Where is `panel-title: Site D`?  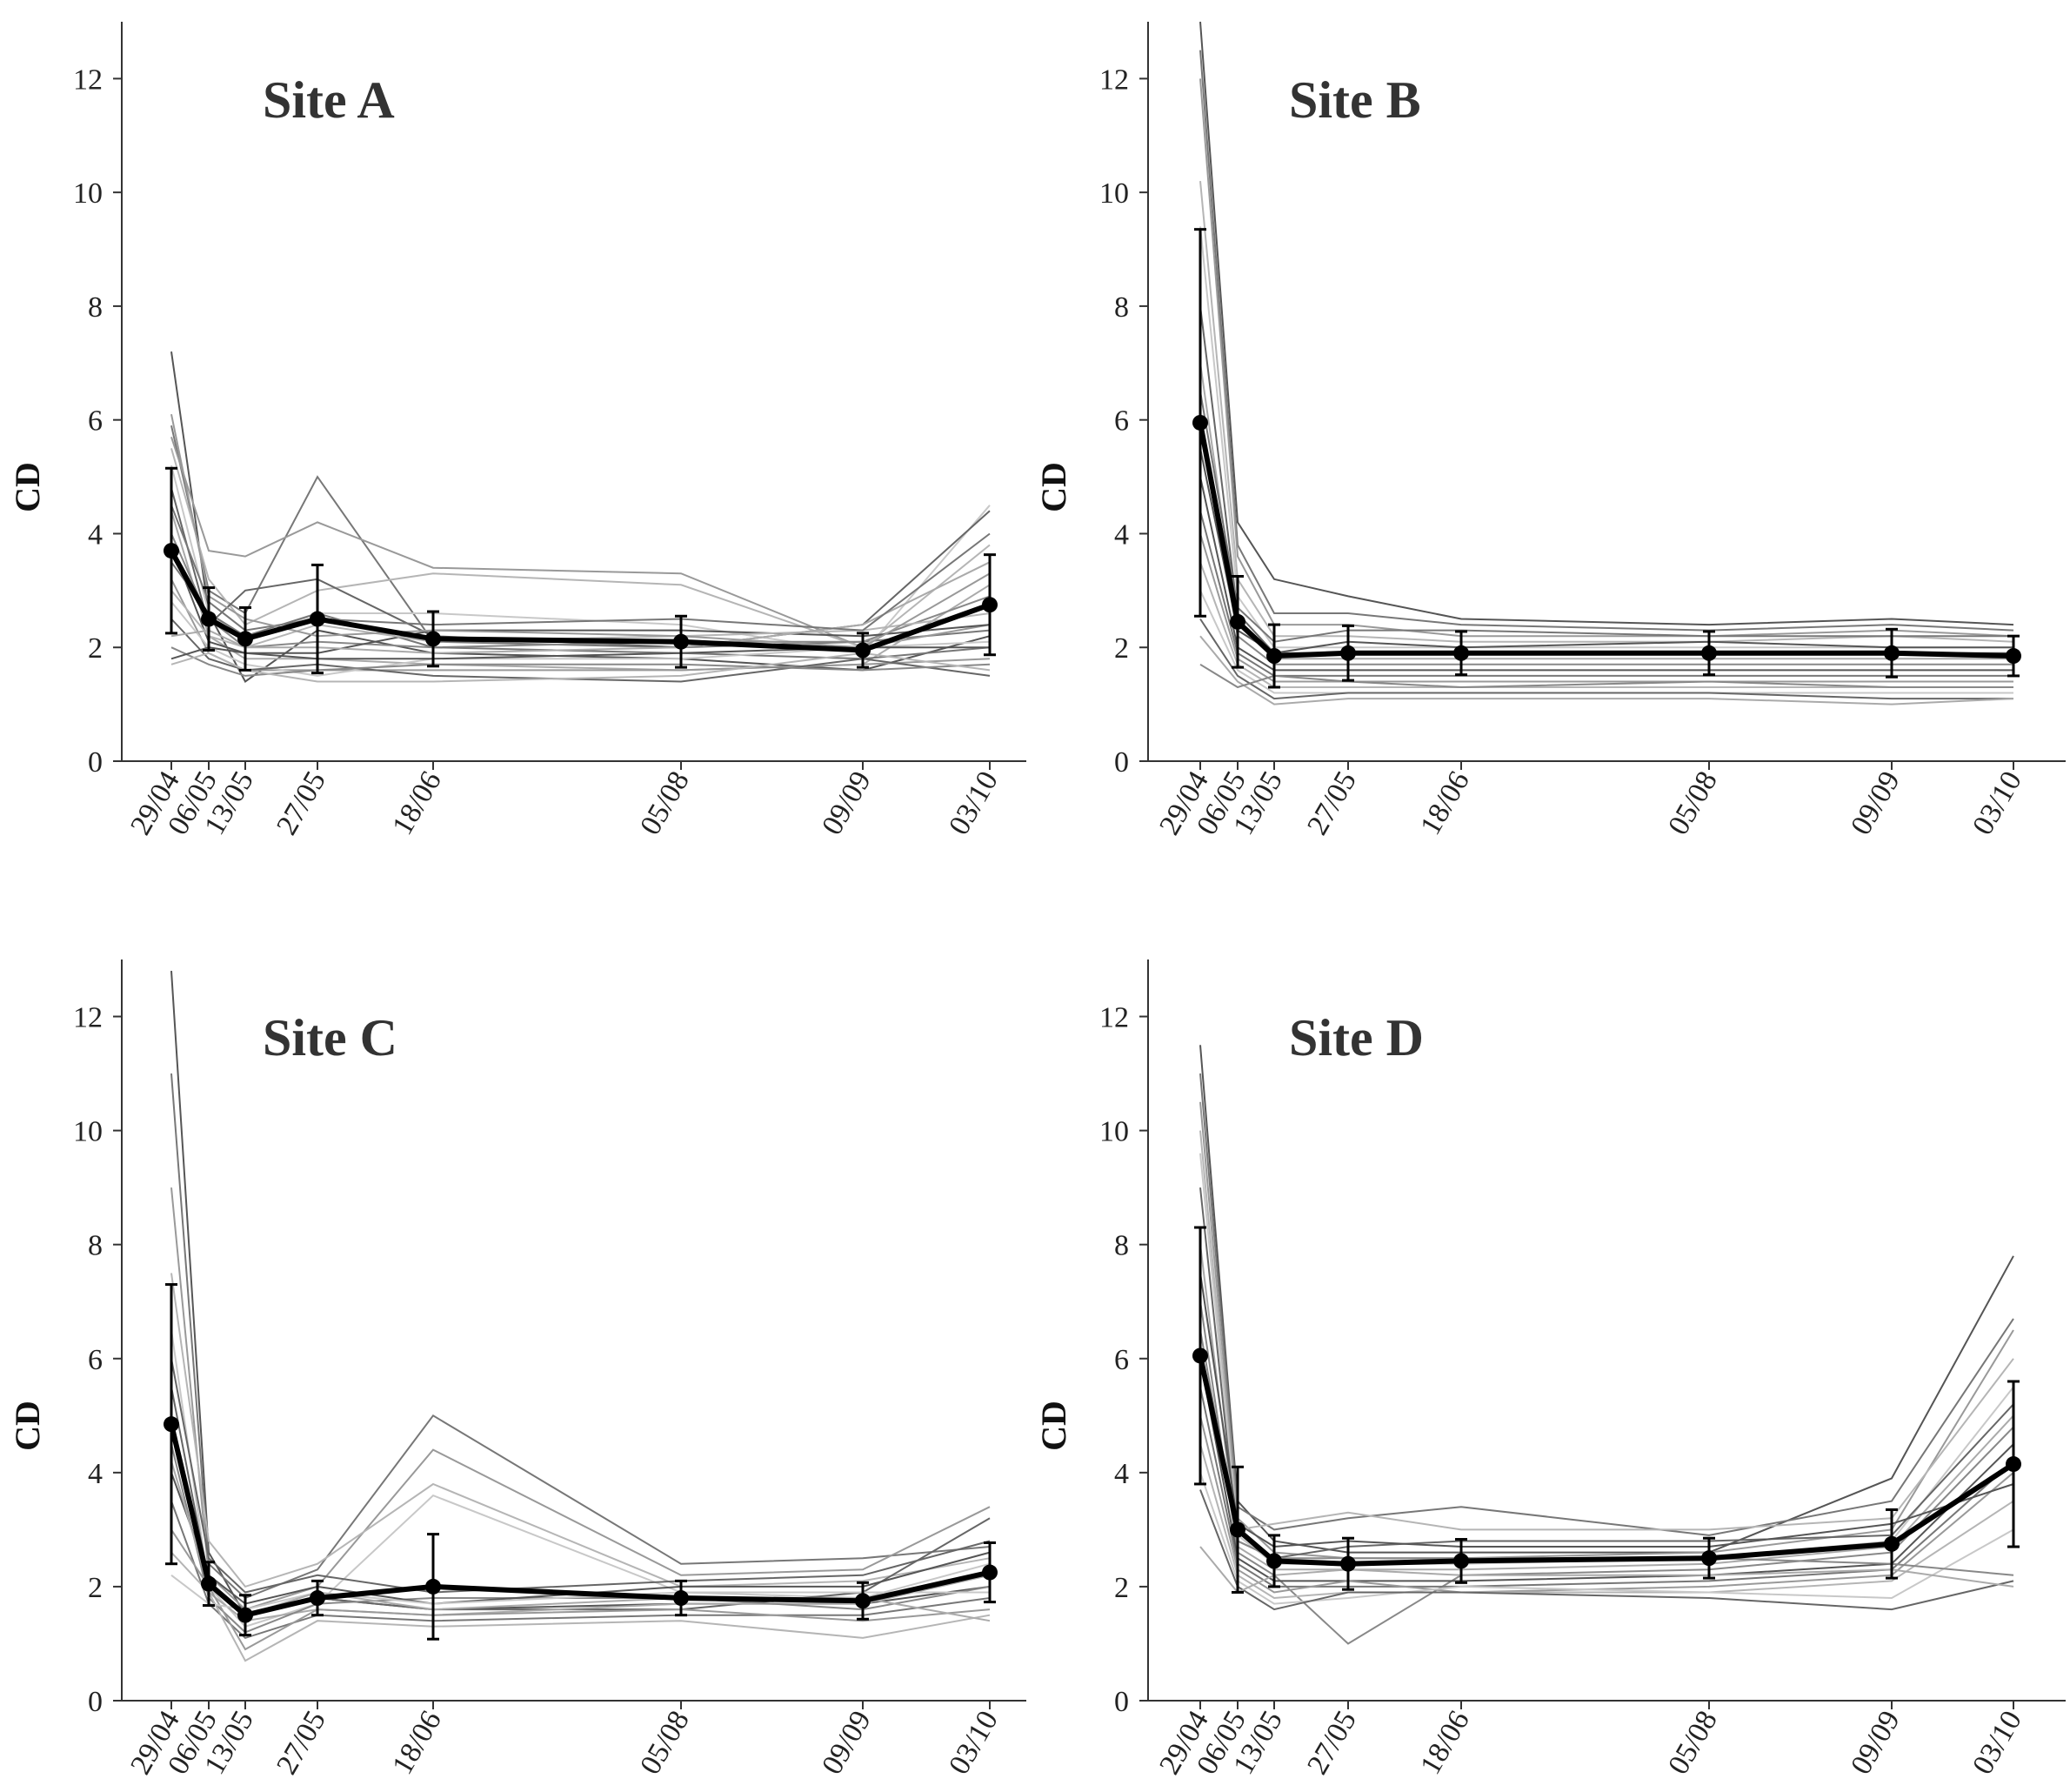
panel-title: Site D is located at coordinates (1356, 1038).